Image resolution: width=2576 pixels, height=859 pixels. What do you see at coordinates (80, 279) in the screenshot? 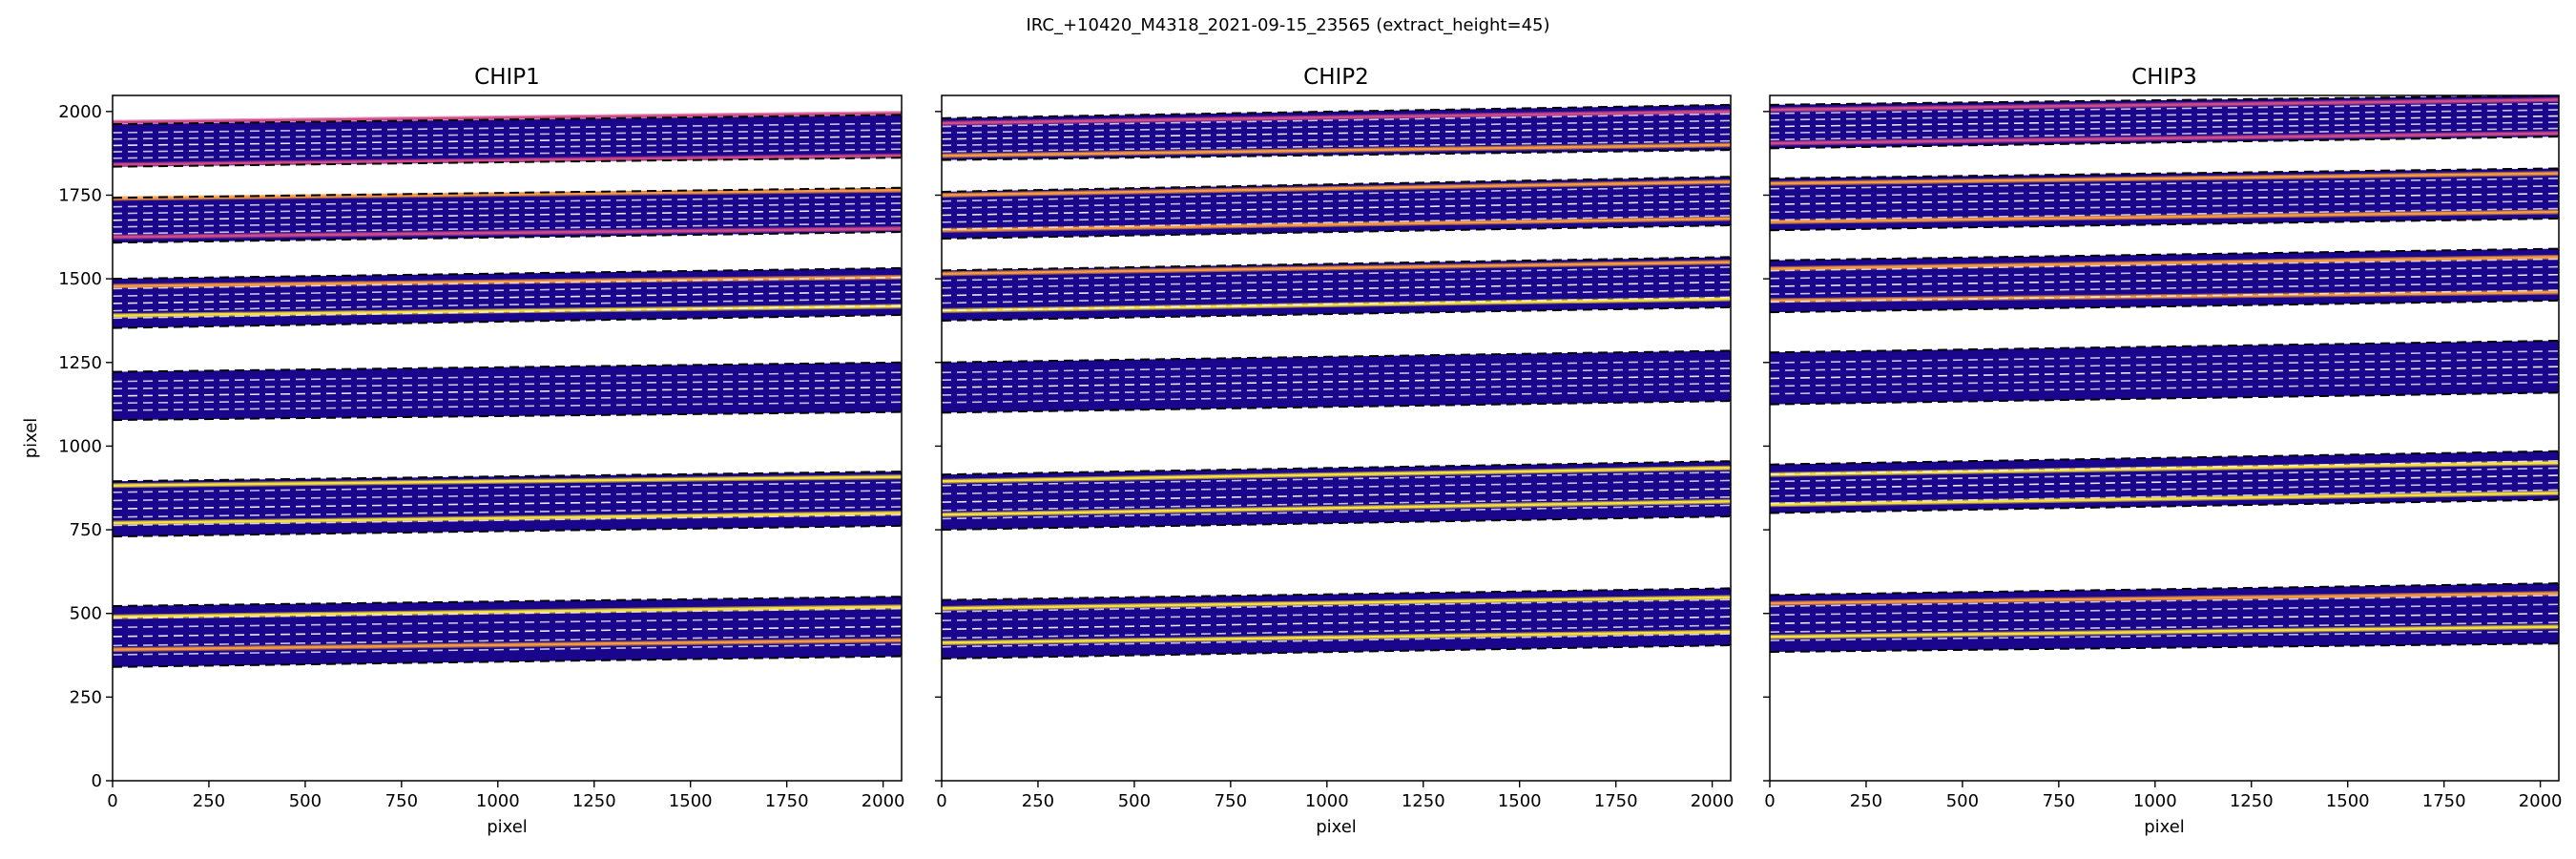
I see `y-tick-label: 1500` at bounding box center [80, 279].